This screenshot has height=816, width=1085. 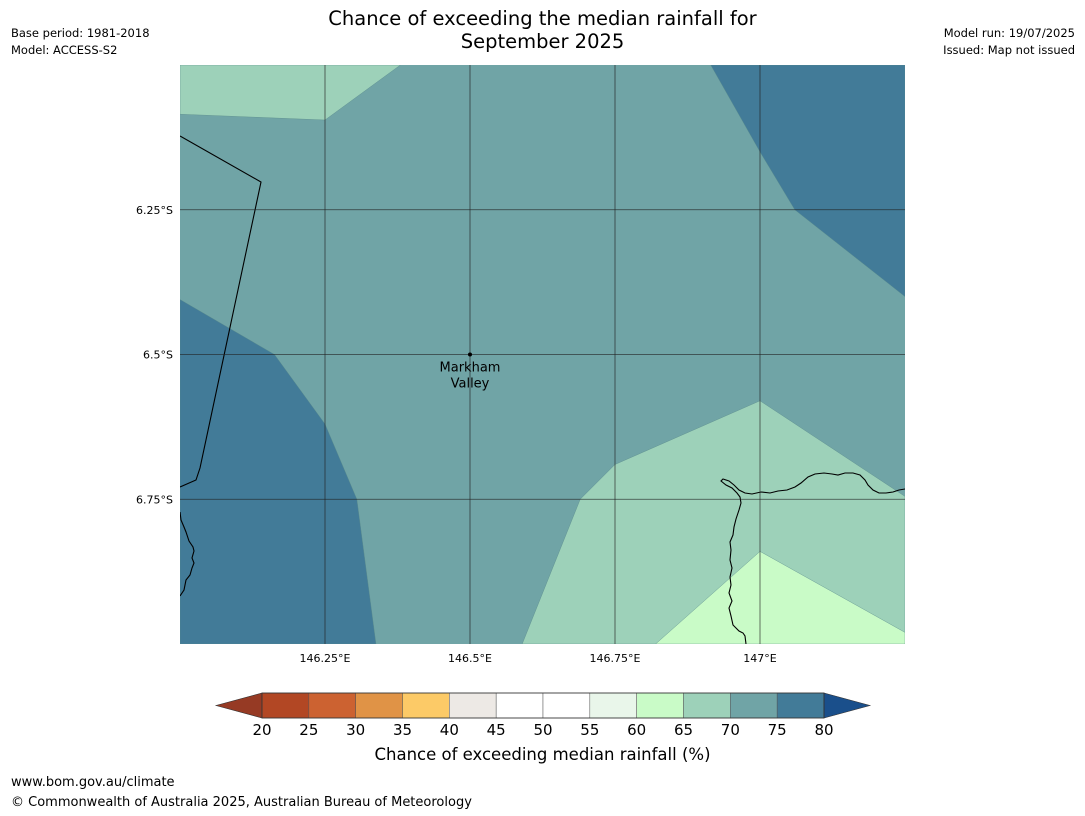 I want to click on latitude-tick-label: 6.75°S, so click(x=154, y=499).